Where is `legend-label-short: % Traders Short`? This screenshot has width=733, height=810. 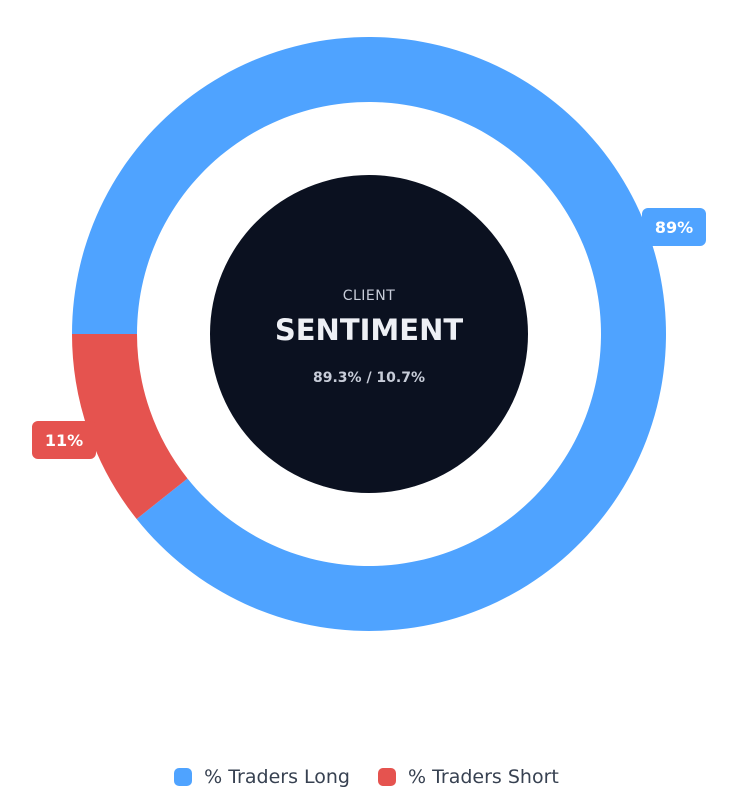 legend-label-short: % Traders Short is located at coordinates (483, 777).